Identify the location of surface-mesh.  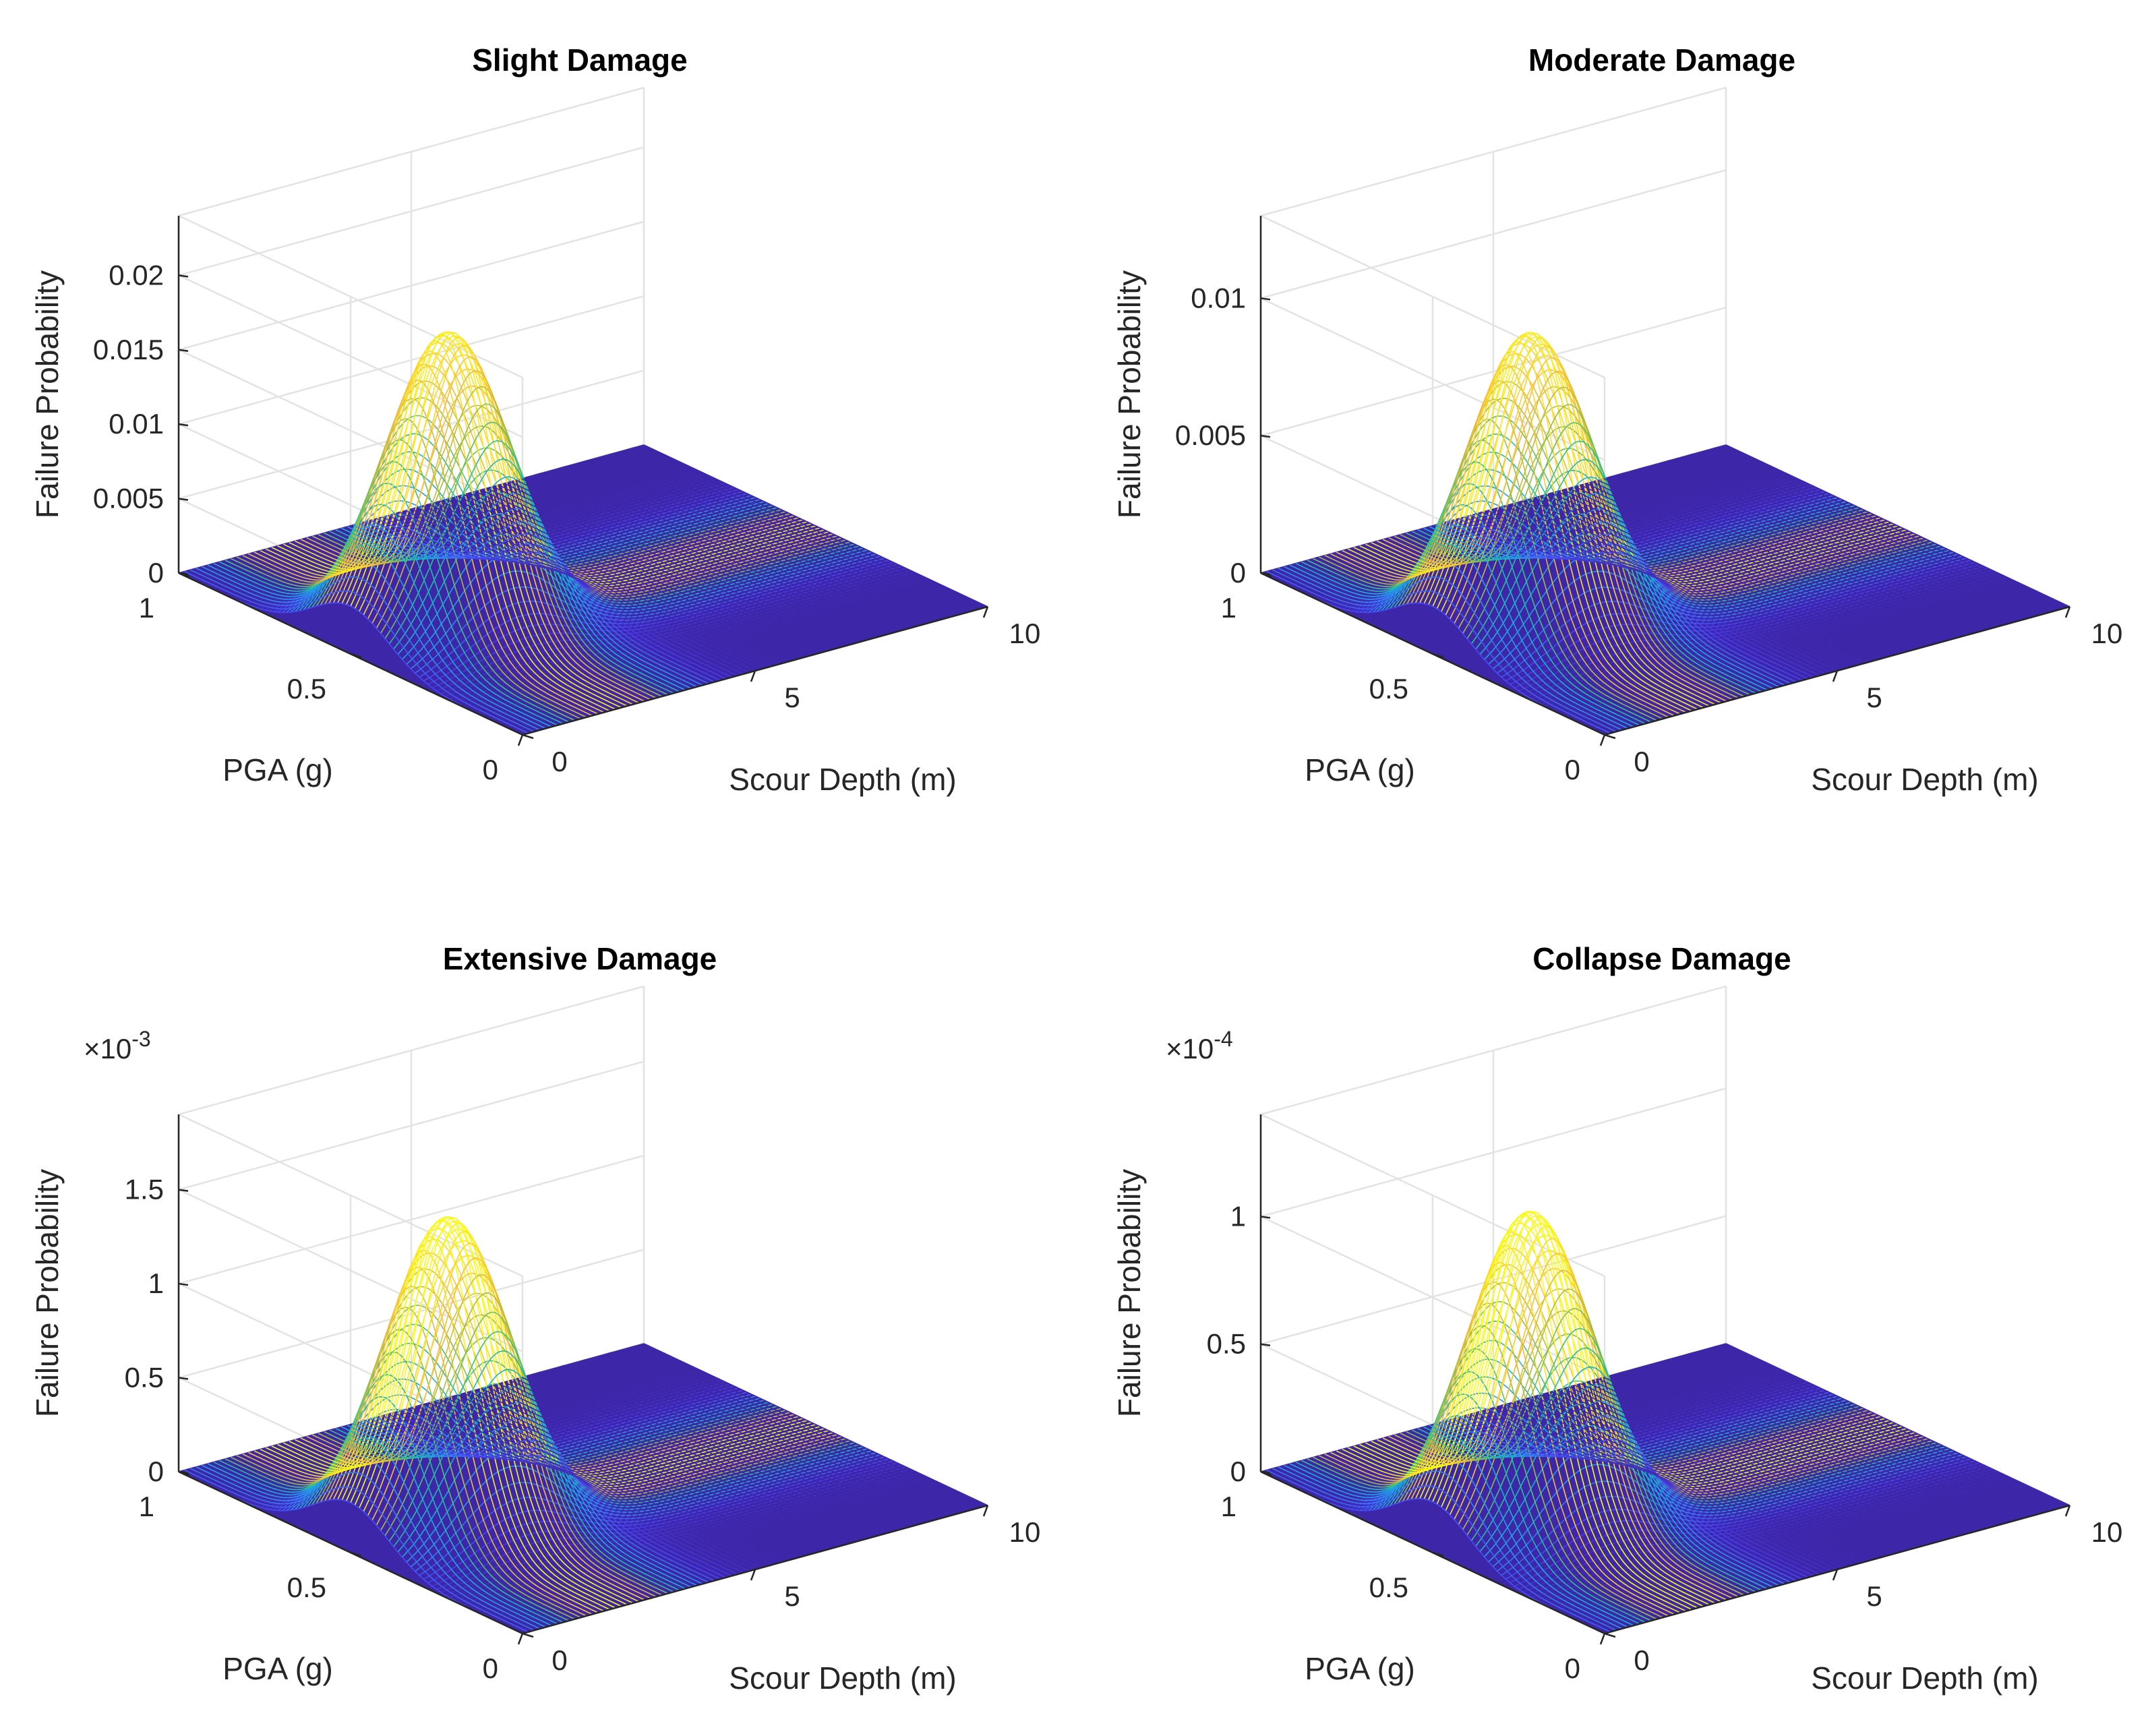
(1665, 1423).